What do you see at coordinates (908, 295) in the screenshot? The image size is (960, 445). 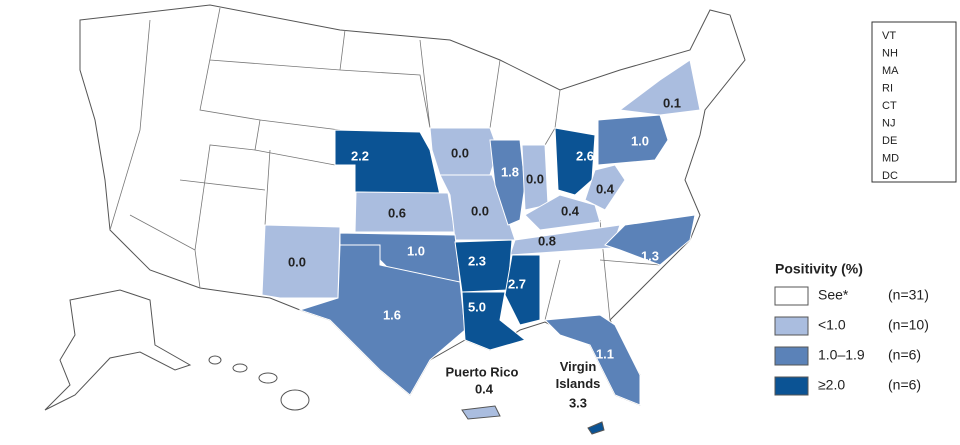 I see `legend-count: (n=31)` at bounding box center [908, 295].